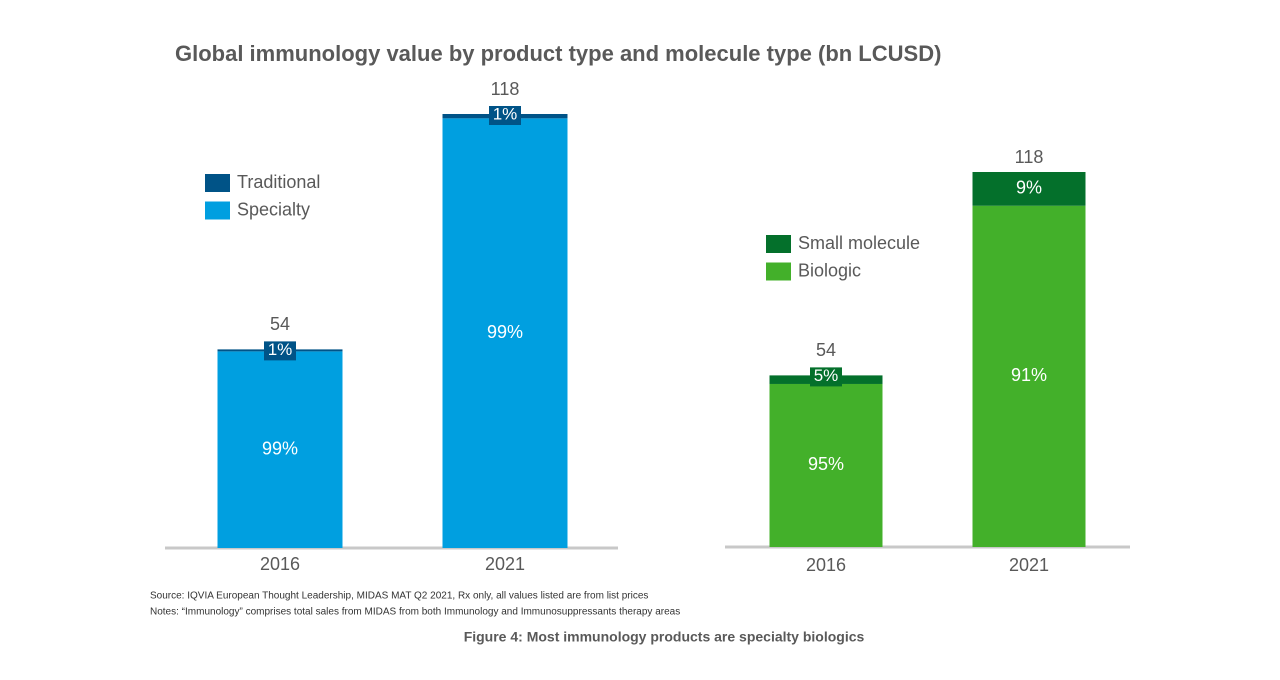 The image size is (1280, 680). Describe the element at coordinates (278, 182) in the screenshot. I see `legend-label: Traditional` at that location.